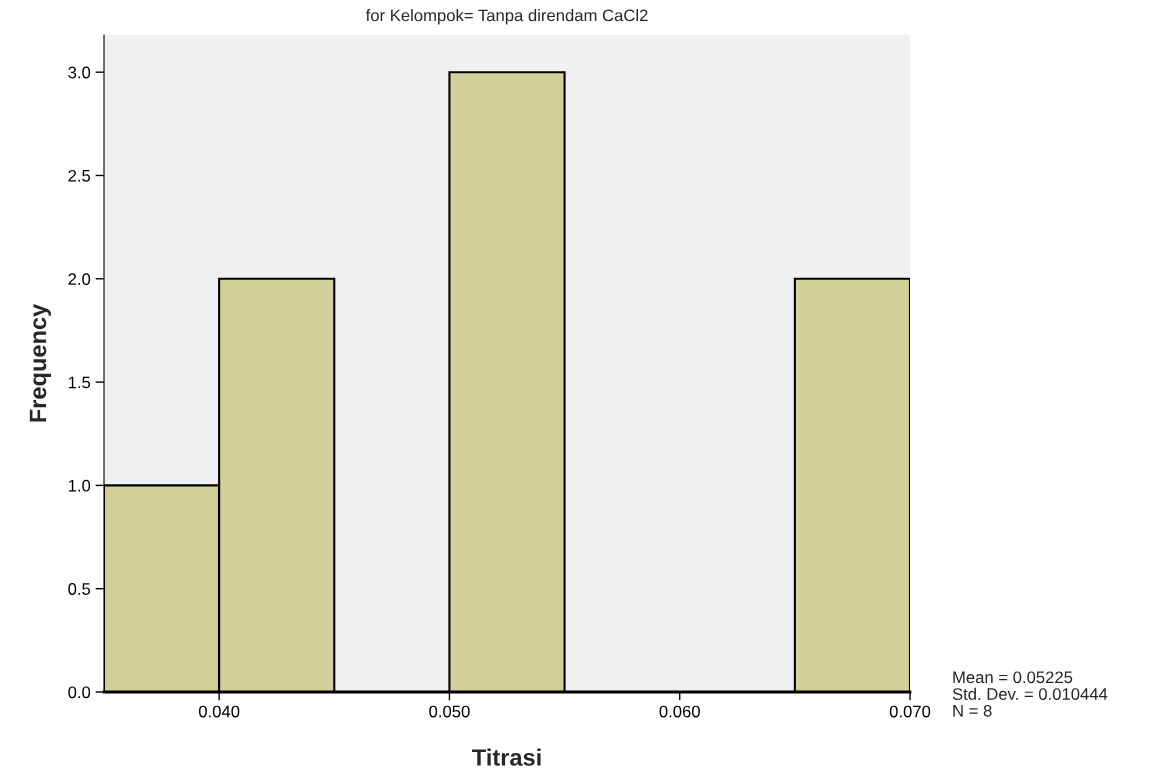 This screenshot has height=782, width=1165. What do you see at coordinates (506, 757) in the screenshot?
I see `x-axis-title: Titrasi` at bounding box center [506, 757].